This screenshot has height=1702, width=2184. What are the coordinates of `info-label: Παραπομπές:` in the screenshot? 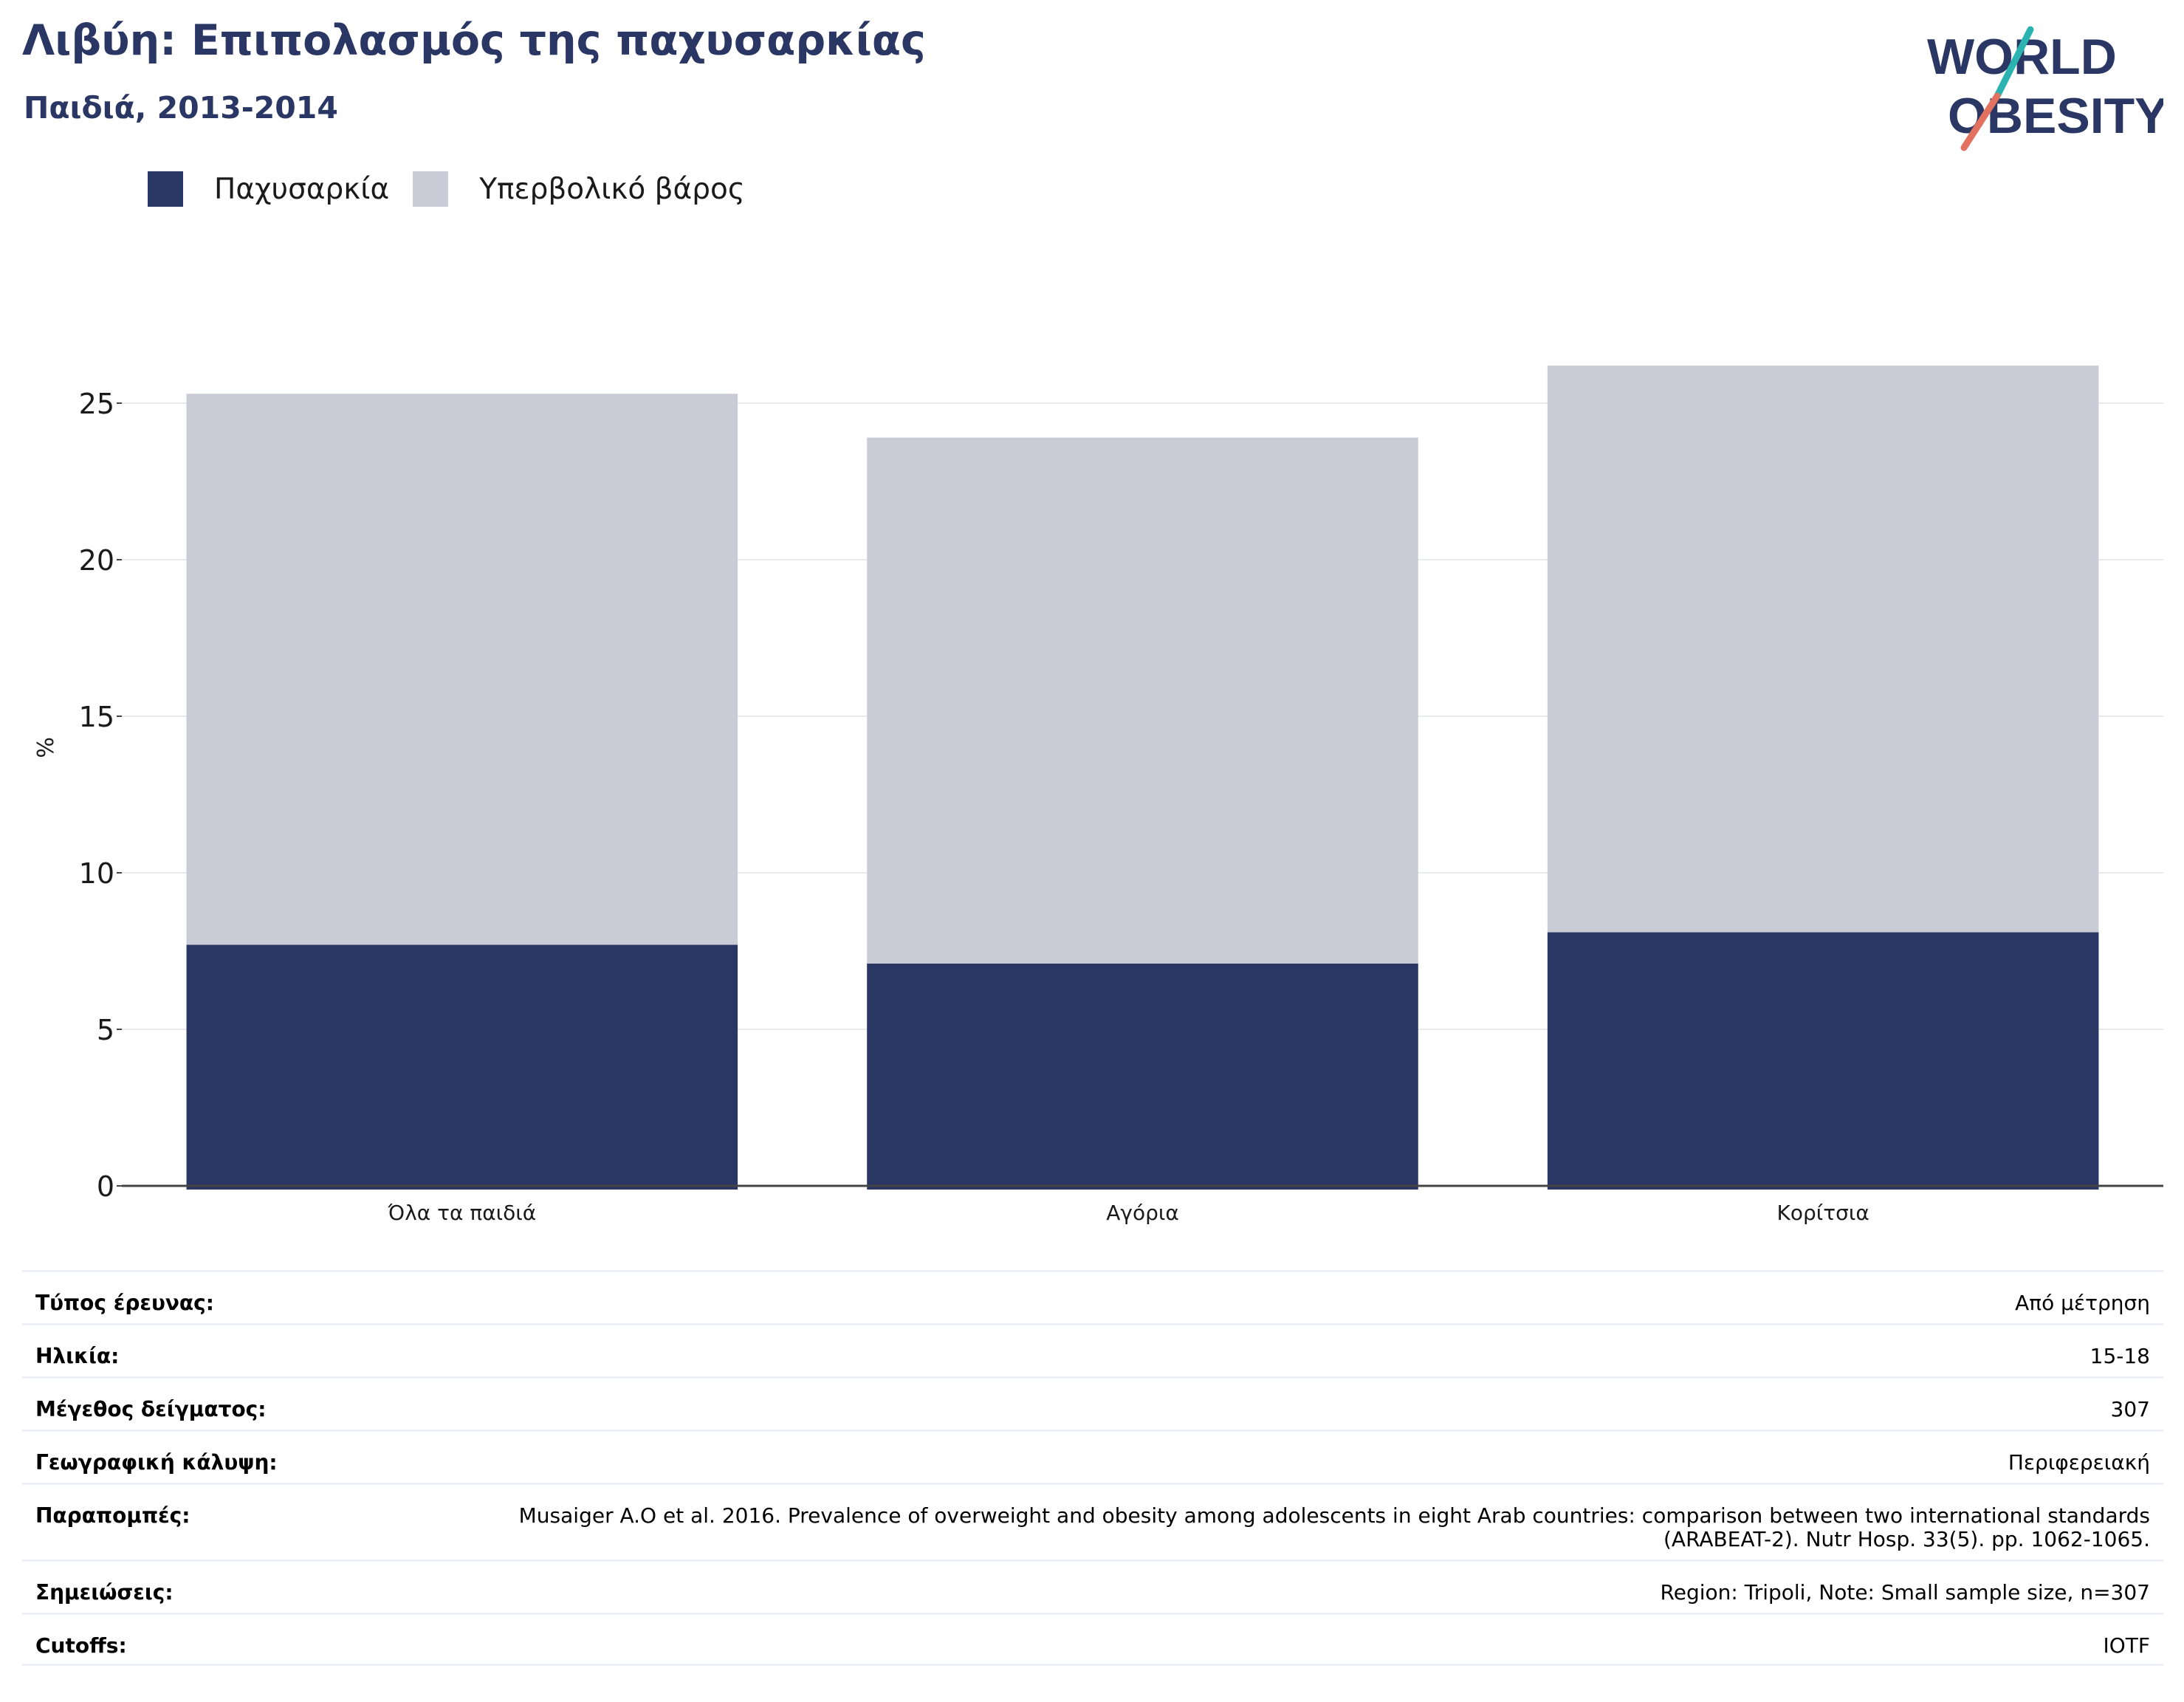 It's located at (112, 1515).